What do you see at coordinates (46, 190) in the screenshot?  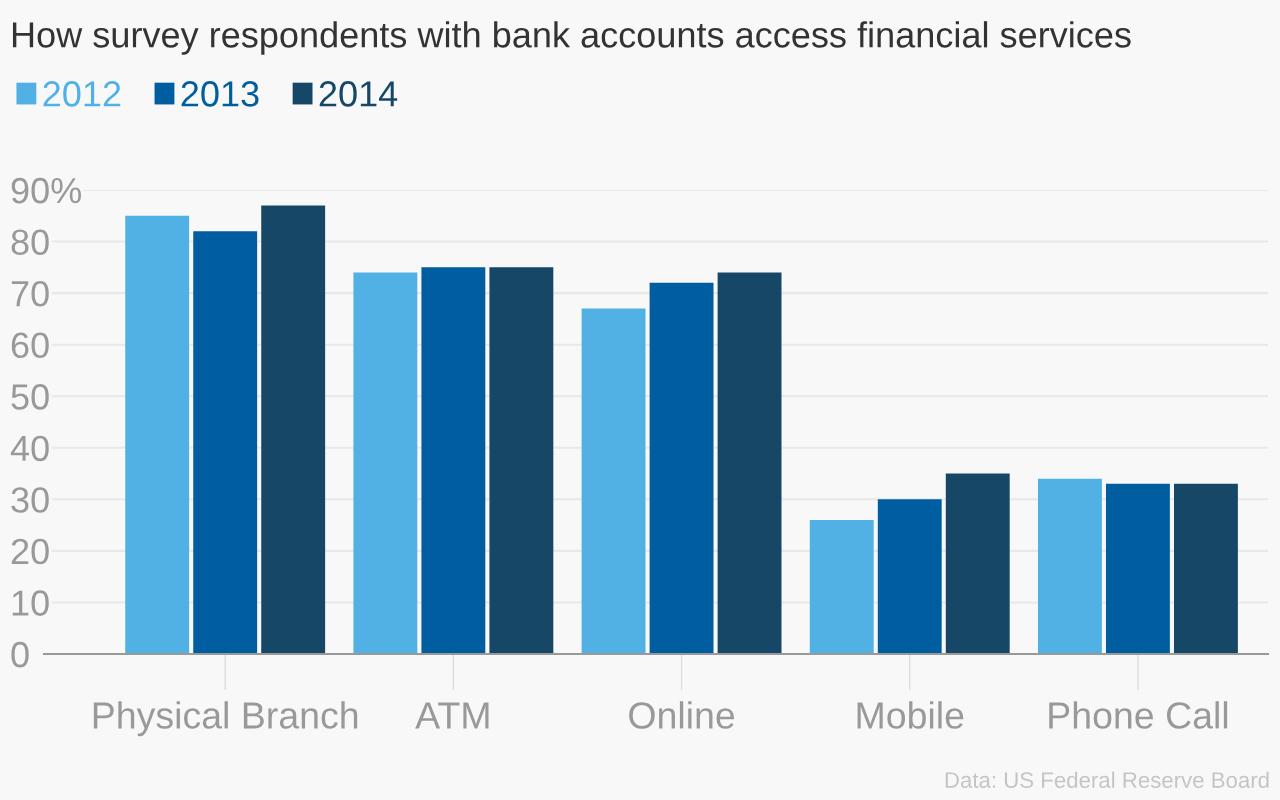 I see `y-tick-label: 90%` at bounding box center [46, 190].